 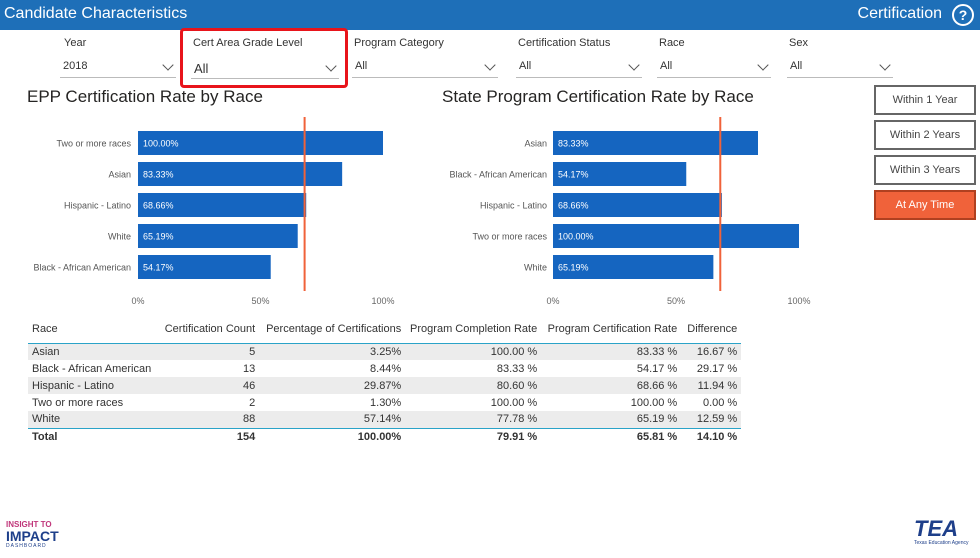 What do you see at coordinates (32, 536) in the screenshot?
I see `logo-line: IMPACT` at bounding box center [32, 536].